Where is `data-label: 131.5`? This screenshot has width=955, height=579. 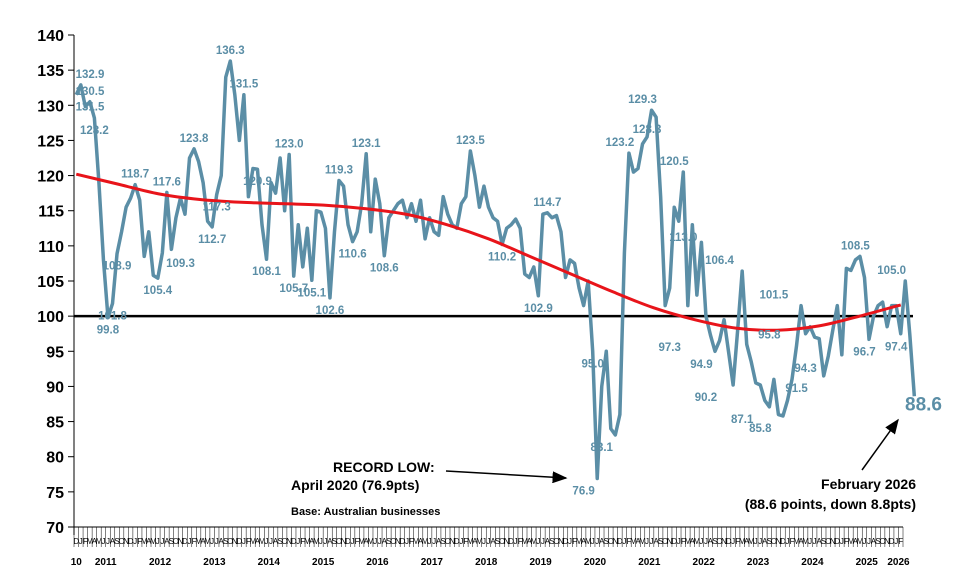
data-label: 131.5 is located at coordinates (90, 108).